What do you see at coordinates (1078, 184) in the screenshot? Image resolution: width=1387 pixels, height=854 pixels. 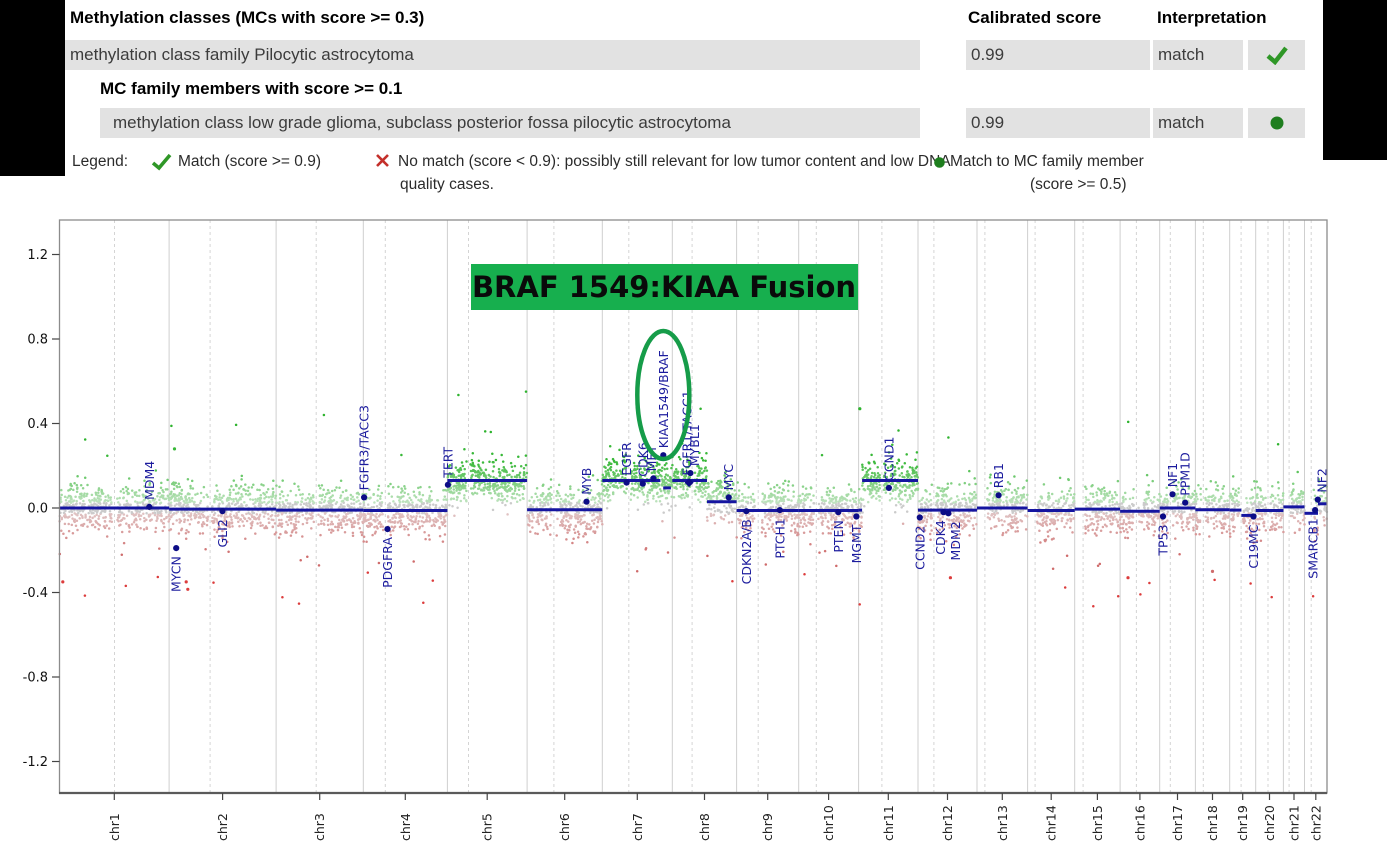 I see `legend-family-line2: (score >= 0.5)` at bounding box center [1078, 184].